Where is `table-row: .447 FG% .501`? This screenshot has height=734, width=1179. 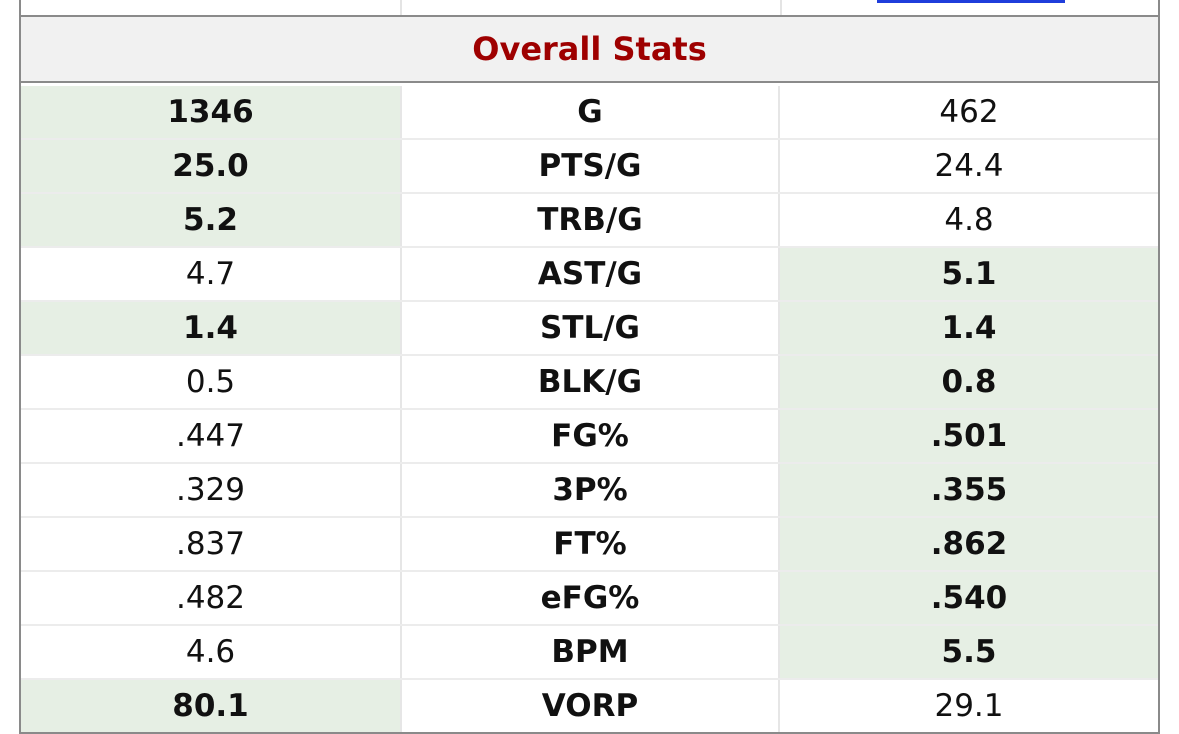 table-row: .447 FG% .501 is located at coordinates (589, 437).